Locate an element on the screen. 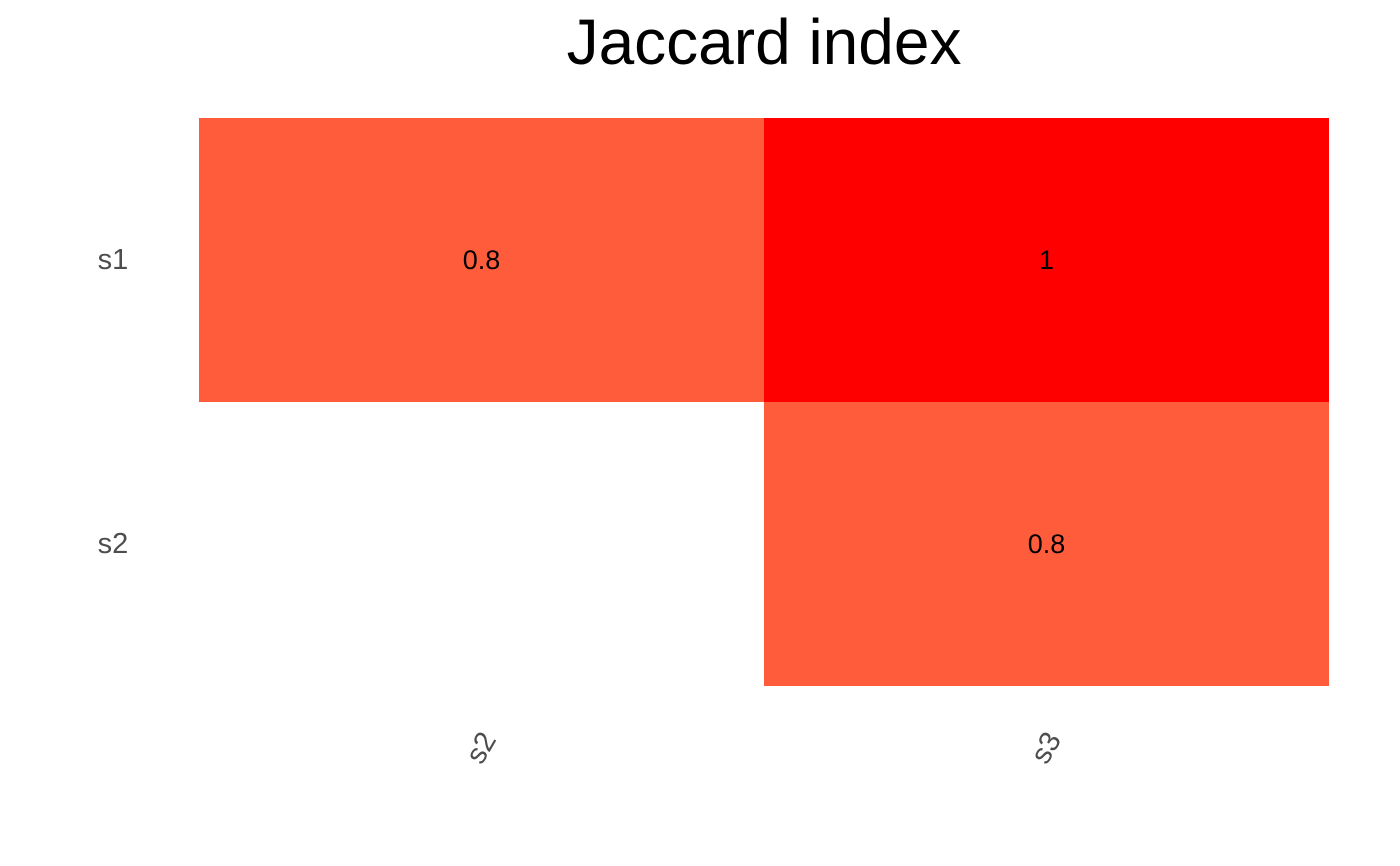 The width and height of the screenshot is (1400, 866). x-axis-tick-labels: s2 s3 is located at coordinates (764, 748).